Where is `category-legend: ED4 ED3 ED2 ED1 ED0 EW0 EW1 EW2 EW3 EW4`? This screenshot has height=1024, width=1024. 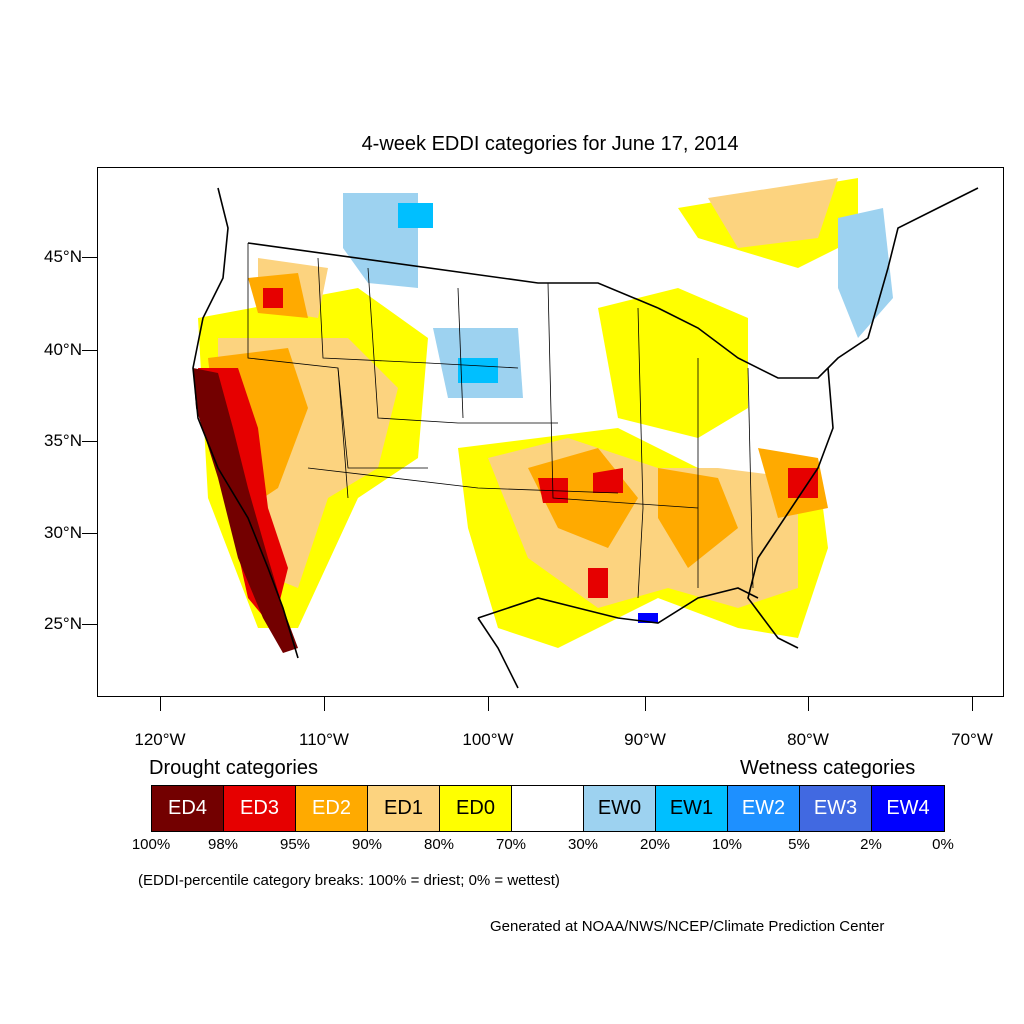 category-legend: ED4 ED3 ED2 ED1 ED0 EW0 EW1 EW2 EW3 EW4 is located at coordinates (548, 808).